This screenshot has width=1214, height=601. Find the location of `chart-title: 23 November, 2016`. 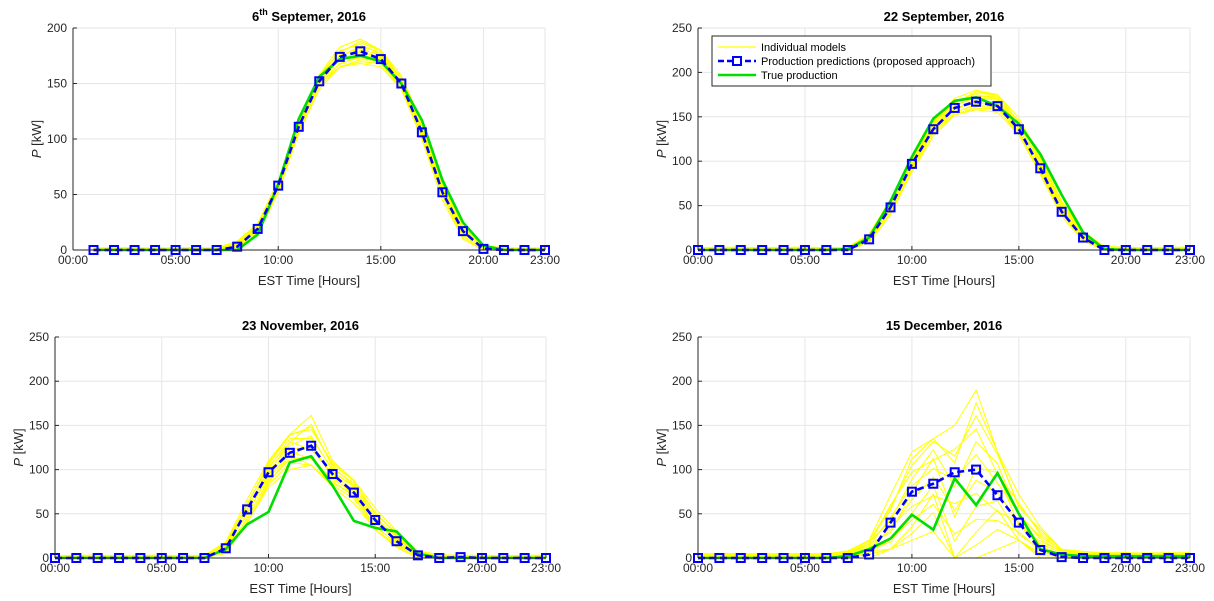

chart-title: 23 November, 2016 is located at coordinates (300, 325).